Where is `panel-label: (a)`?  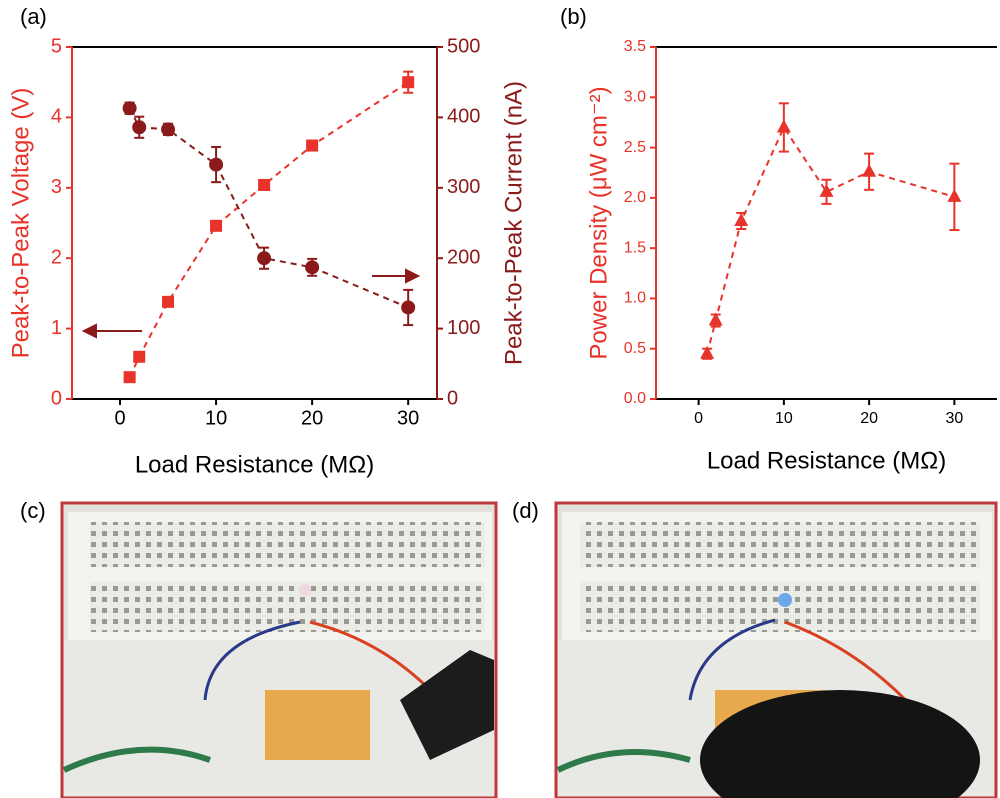
panel-label: (a) is located at coordinates (33, 16).